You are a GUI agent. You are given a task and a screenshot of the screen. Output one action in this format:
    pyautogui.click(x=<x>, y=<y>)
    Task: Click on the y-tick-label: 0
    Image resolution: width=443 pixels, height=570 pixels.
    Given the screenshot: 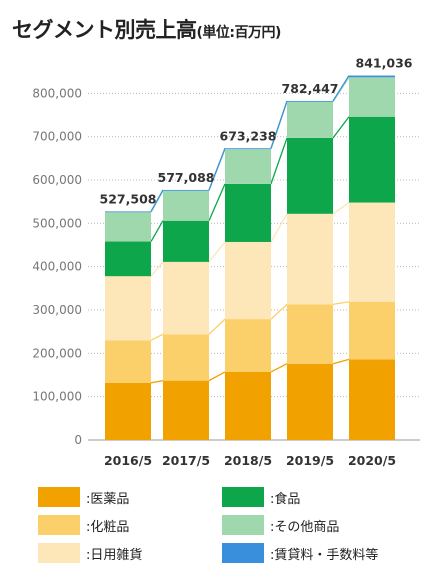 What is the action you would take?
    pyautogui.click(x=78, y=440)
    